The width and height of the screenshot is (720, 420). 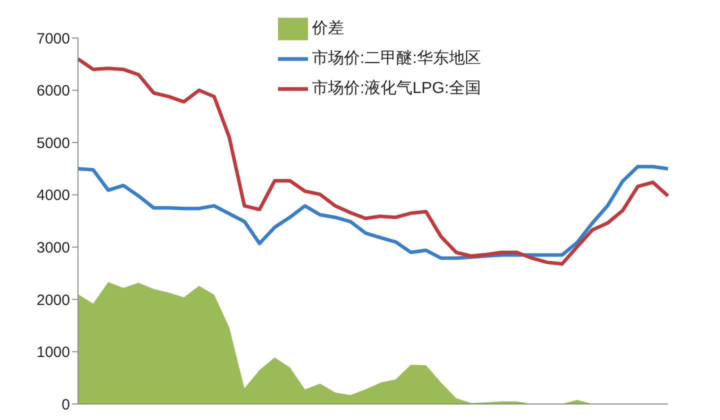 What do you see at coordinates (53, 39) in the screenshot?
I see `y-tick-label: 7000` at bounding box center [53, 39].